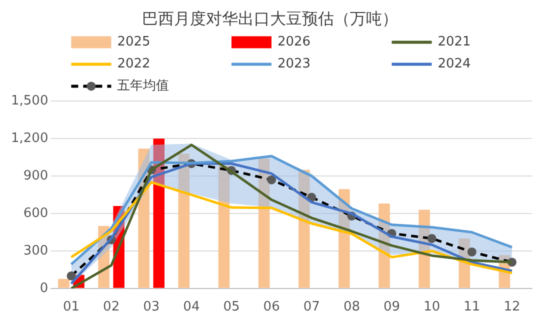  I want to click on x-tick-label: 01, so click(71, 307).